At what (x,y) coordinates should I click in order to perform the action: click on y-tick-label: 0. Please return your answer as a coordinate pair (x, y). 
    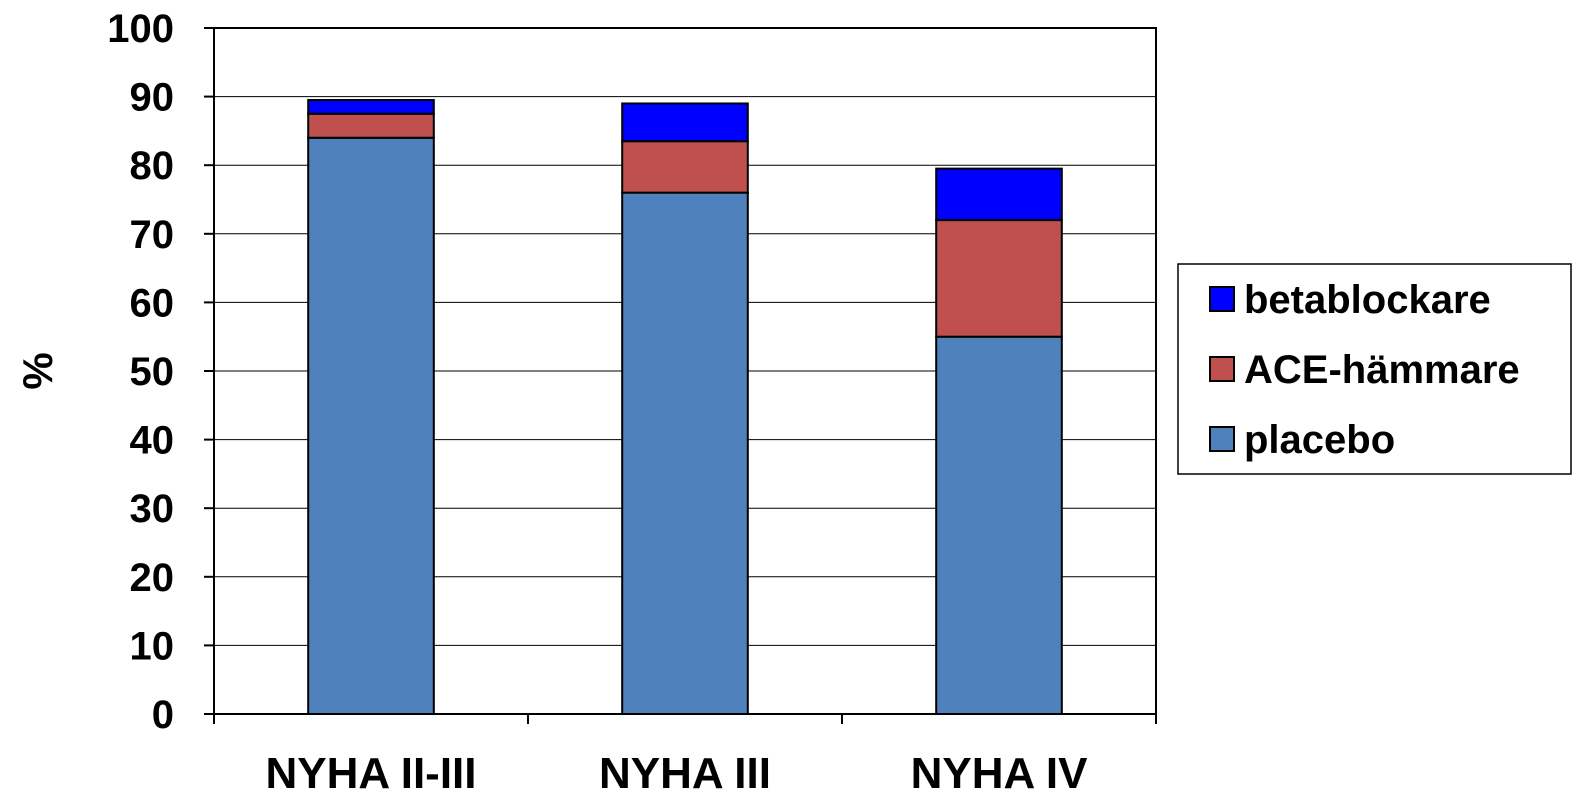
    Looking at the image, I should click on (163, 715).